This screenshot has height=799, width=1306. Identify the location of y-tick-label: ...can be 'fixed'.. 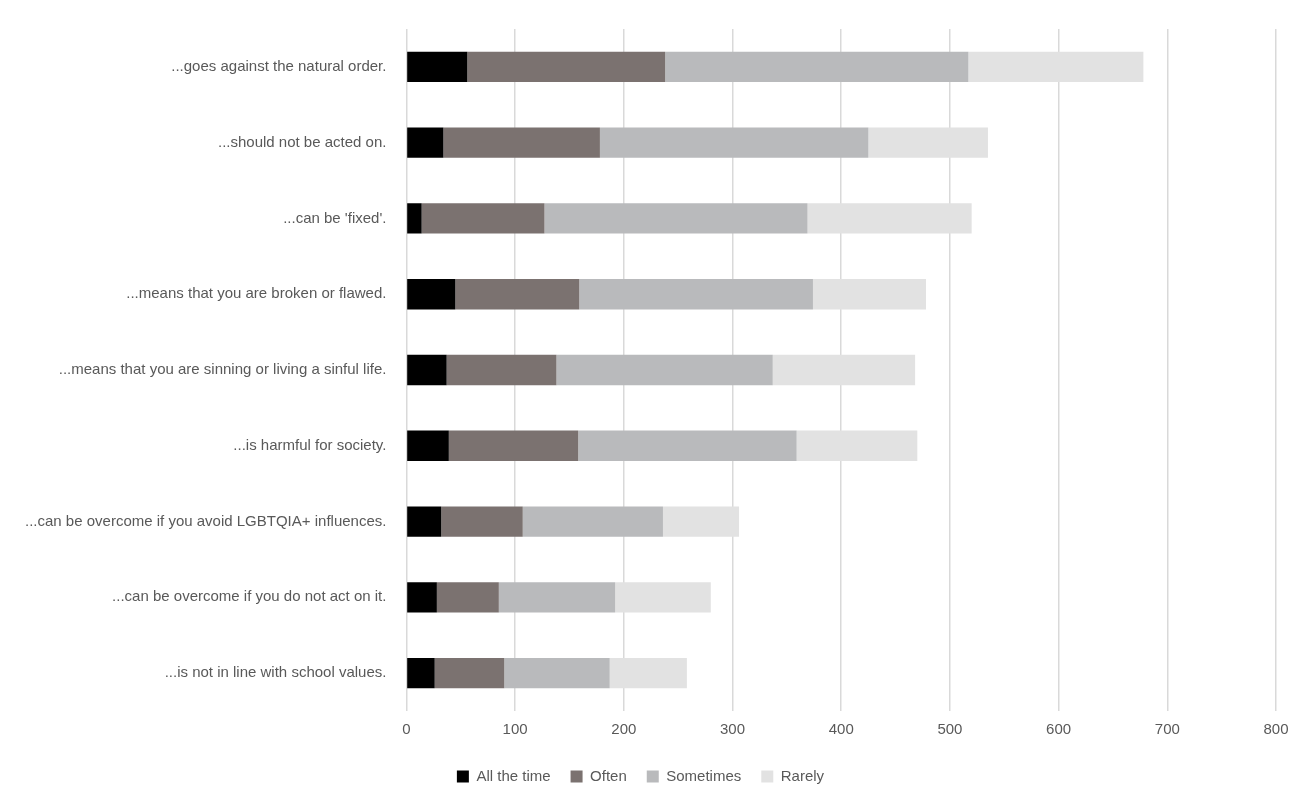
(335, 217).